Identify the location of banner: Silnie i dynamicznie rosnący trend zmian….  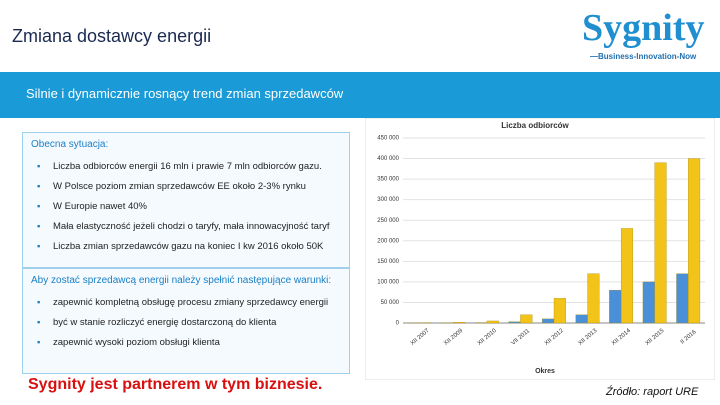
(360, 95).